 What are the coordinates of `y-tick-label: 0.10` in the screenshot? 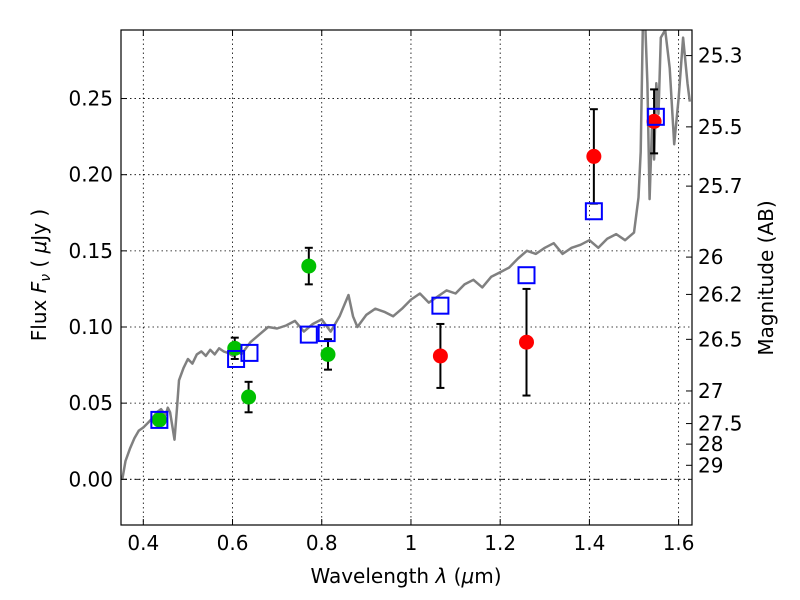 It's located at (90, 327).